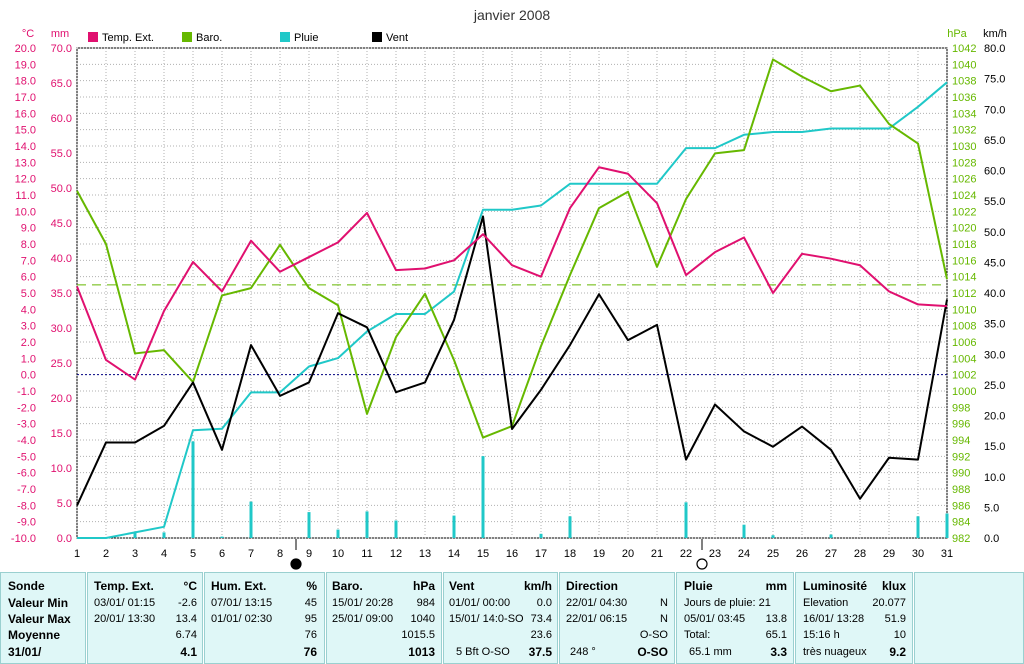 The height and width of the screenshot is (664, 1024). I want to click on rain-tick-label: 10.0, so click(61, 469).